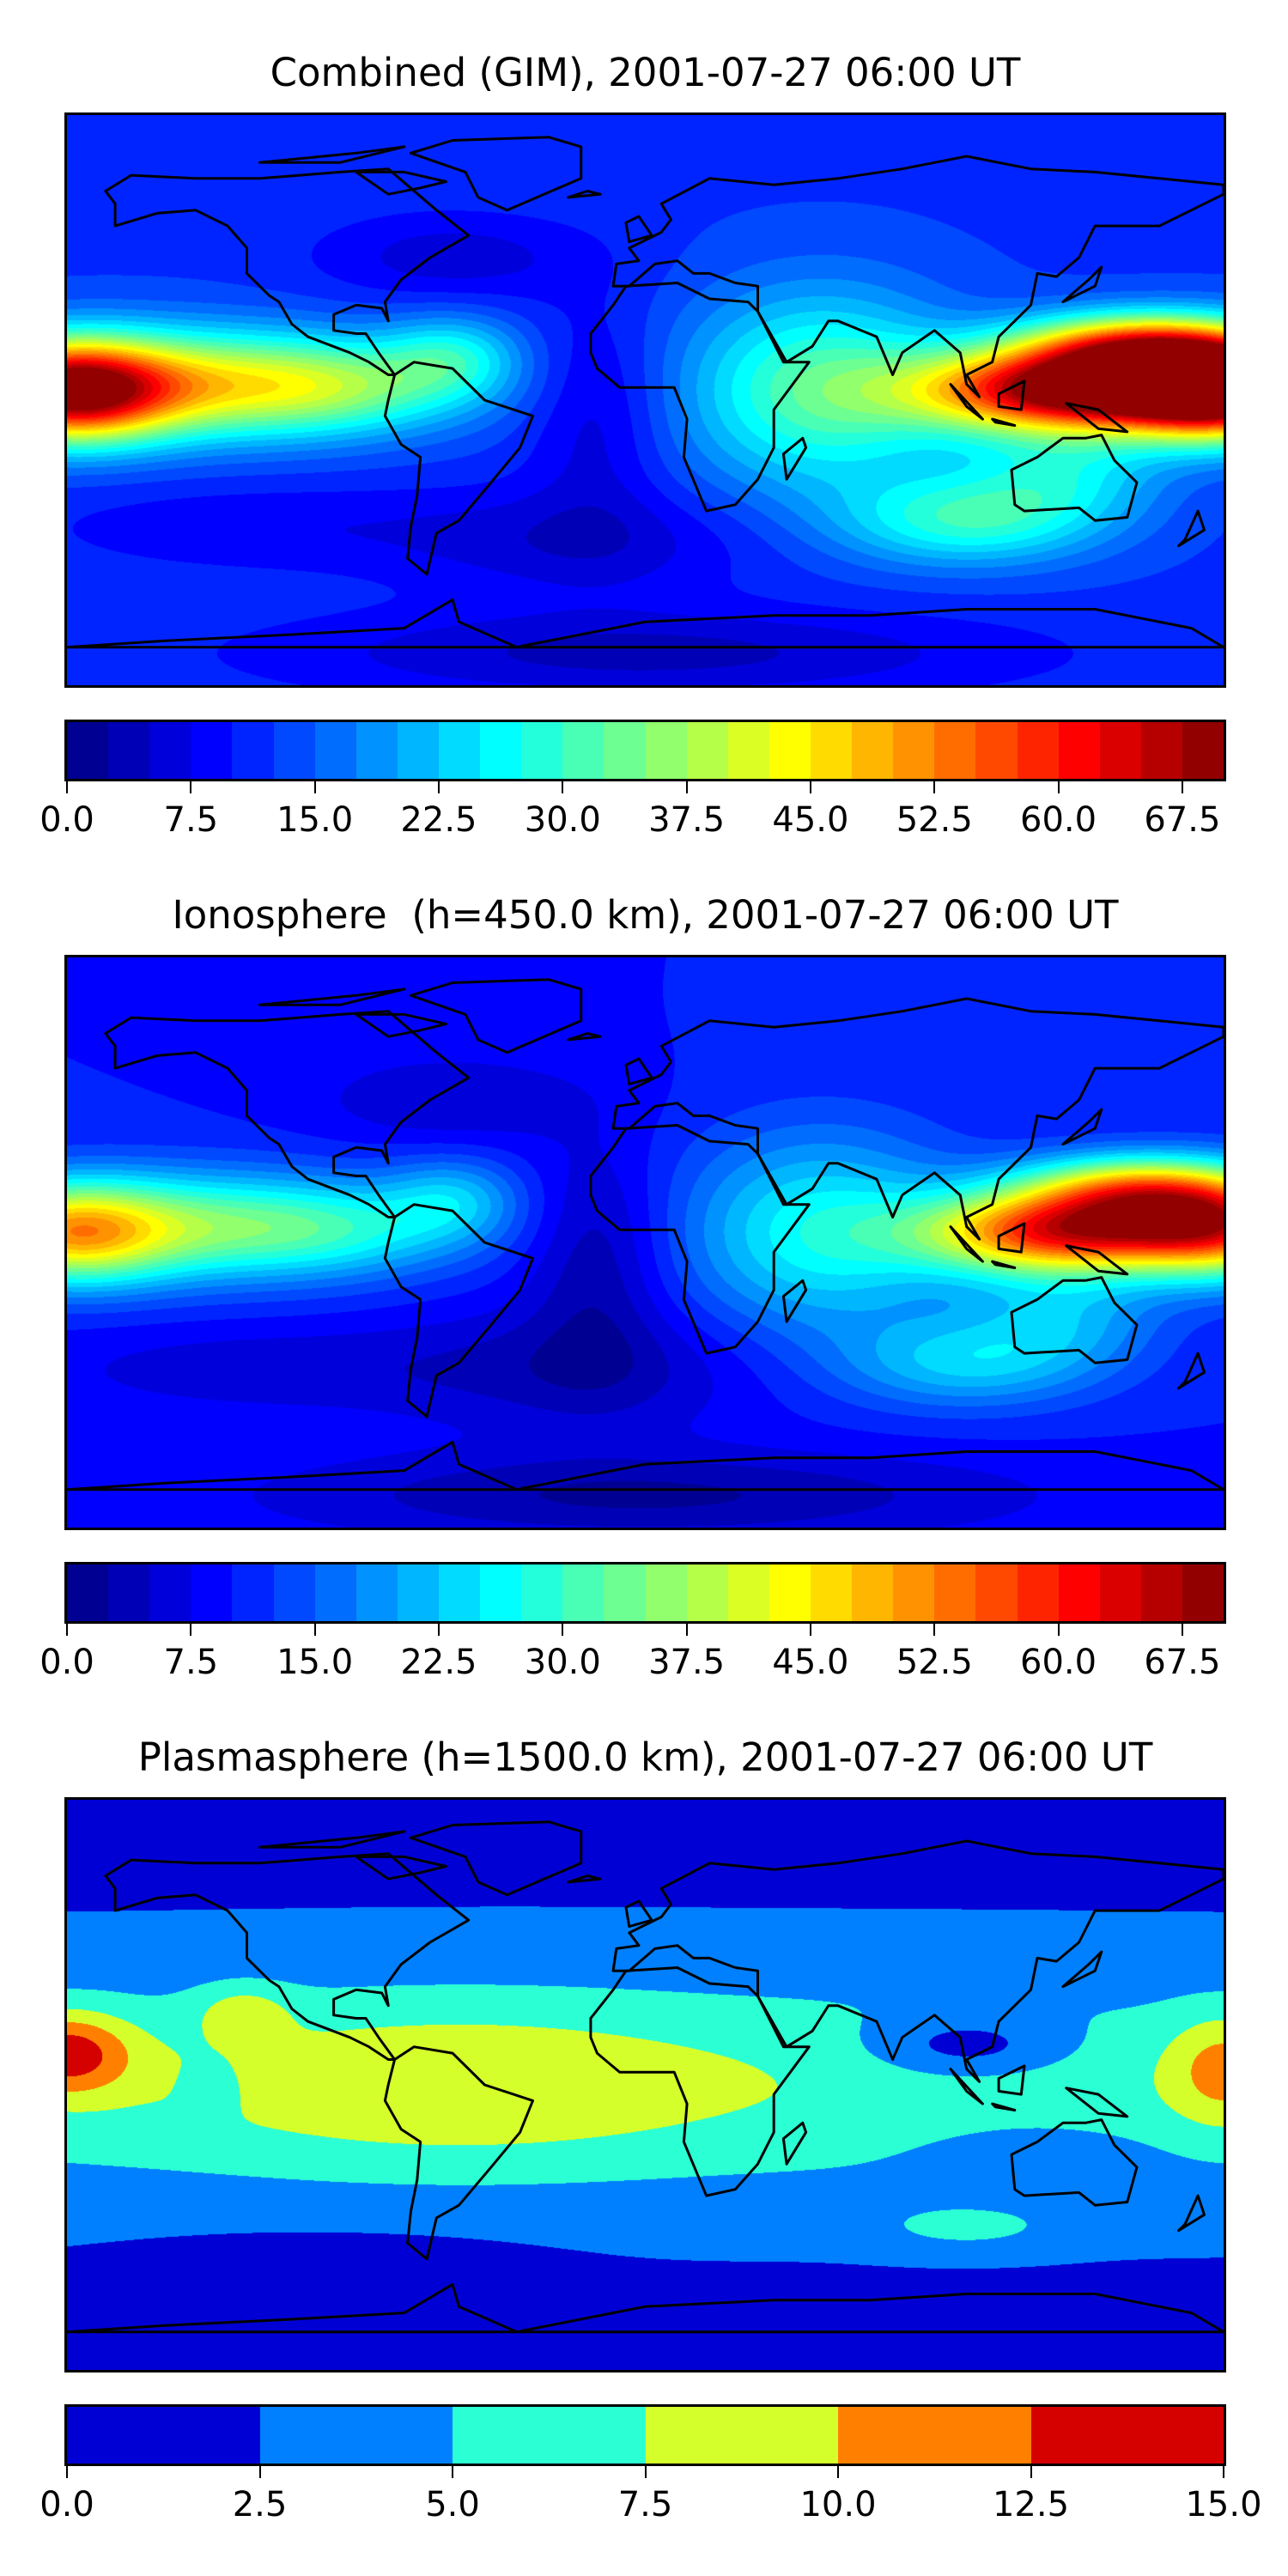  What do you see at coordinates (1182, 820) in the screenshot?
I see `colorbar-tick-label: 67.5` at bounding box center [1182, 820].